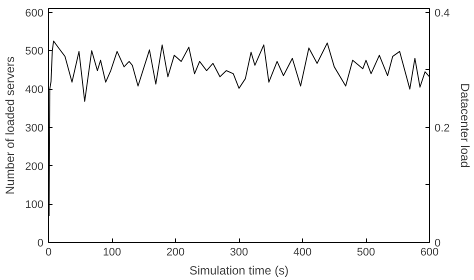 This screenshot has width=474, height=280. I want to click on y-tick-label: 100, so click(34, 205).